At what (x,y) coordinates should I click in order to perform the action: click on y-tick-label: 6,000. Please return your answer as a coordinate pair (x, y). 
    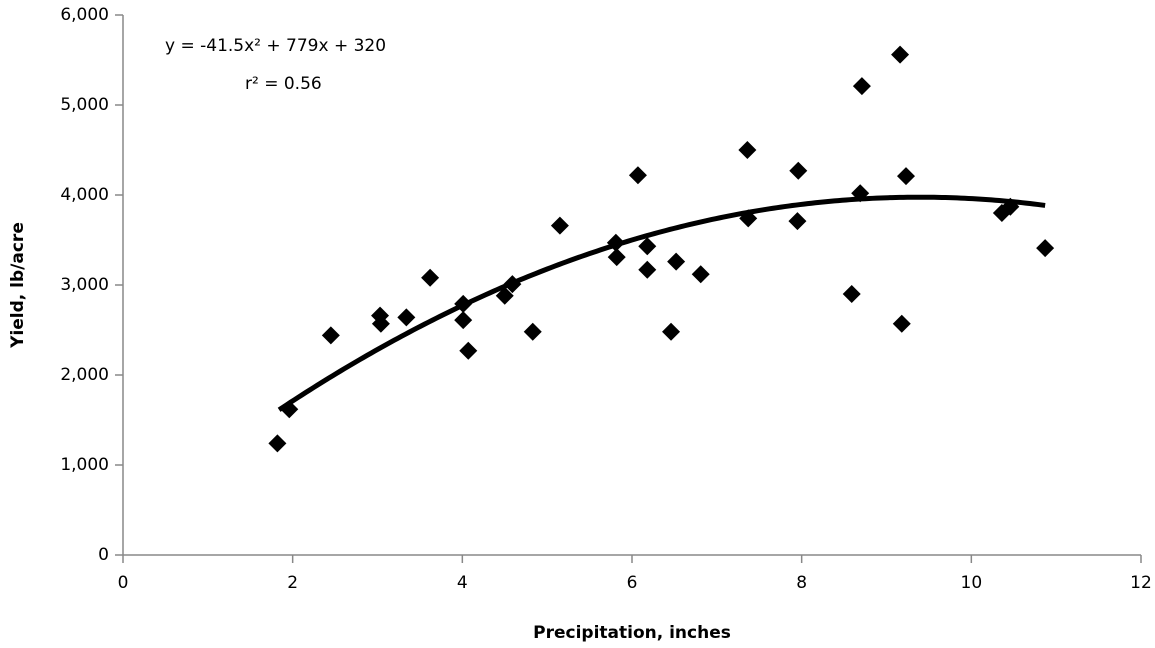
    Looking at the image, I should click on (84, 15).